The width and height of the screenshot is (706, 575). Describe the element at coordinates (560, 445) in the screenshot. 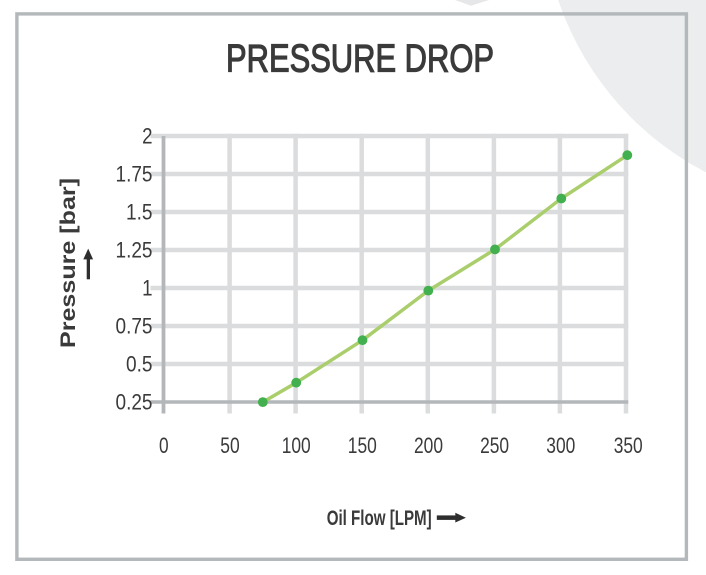

I see `svg-text: 300` at that location.